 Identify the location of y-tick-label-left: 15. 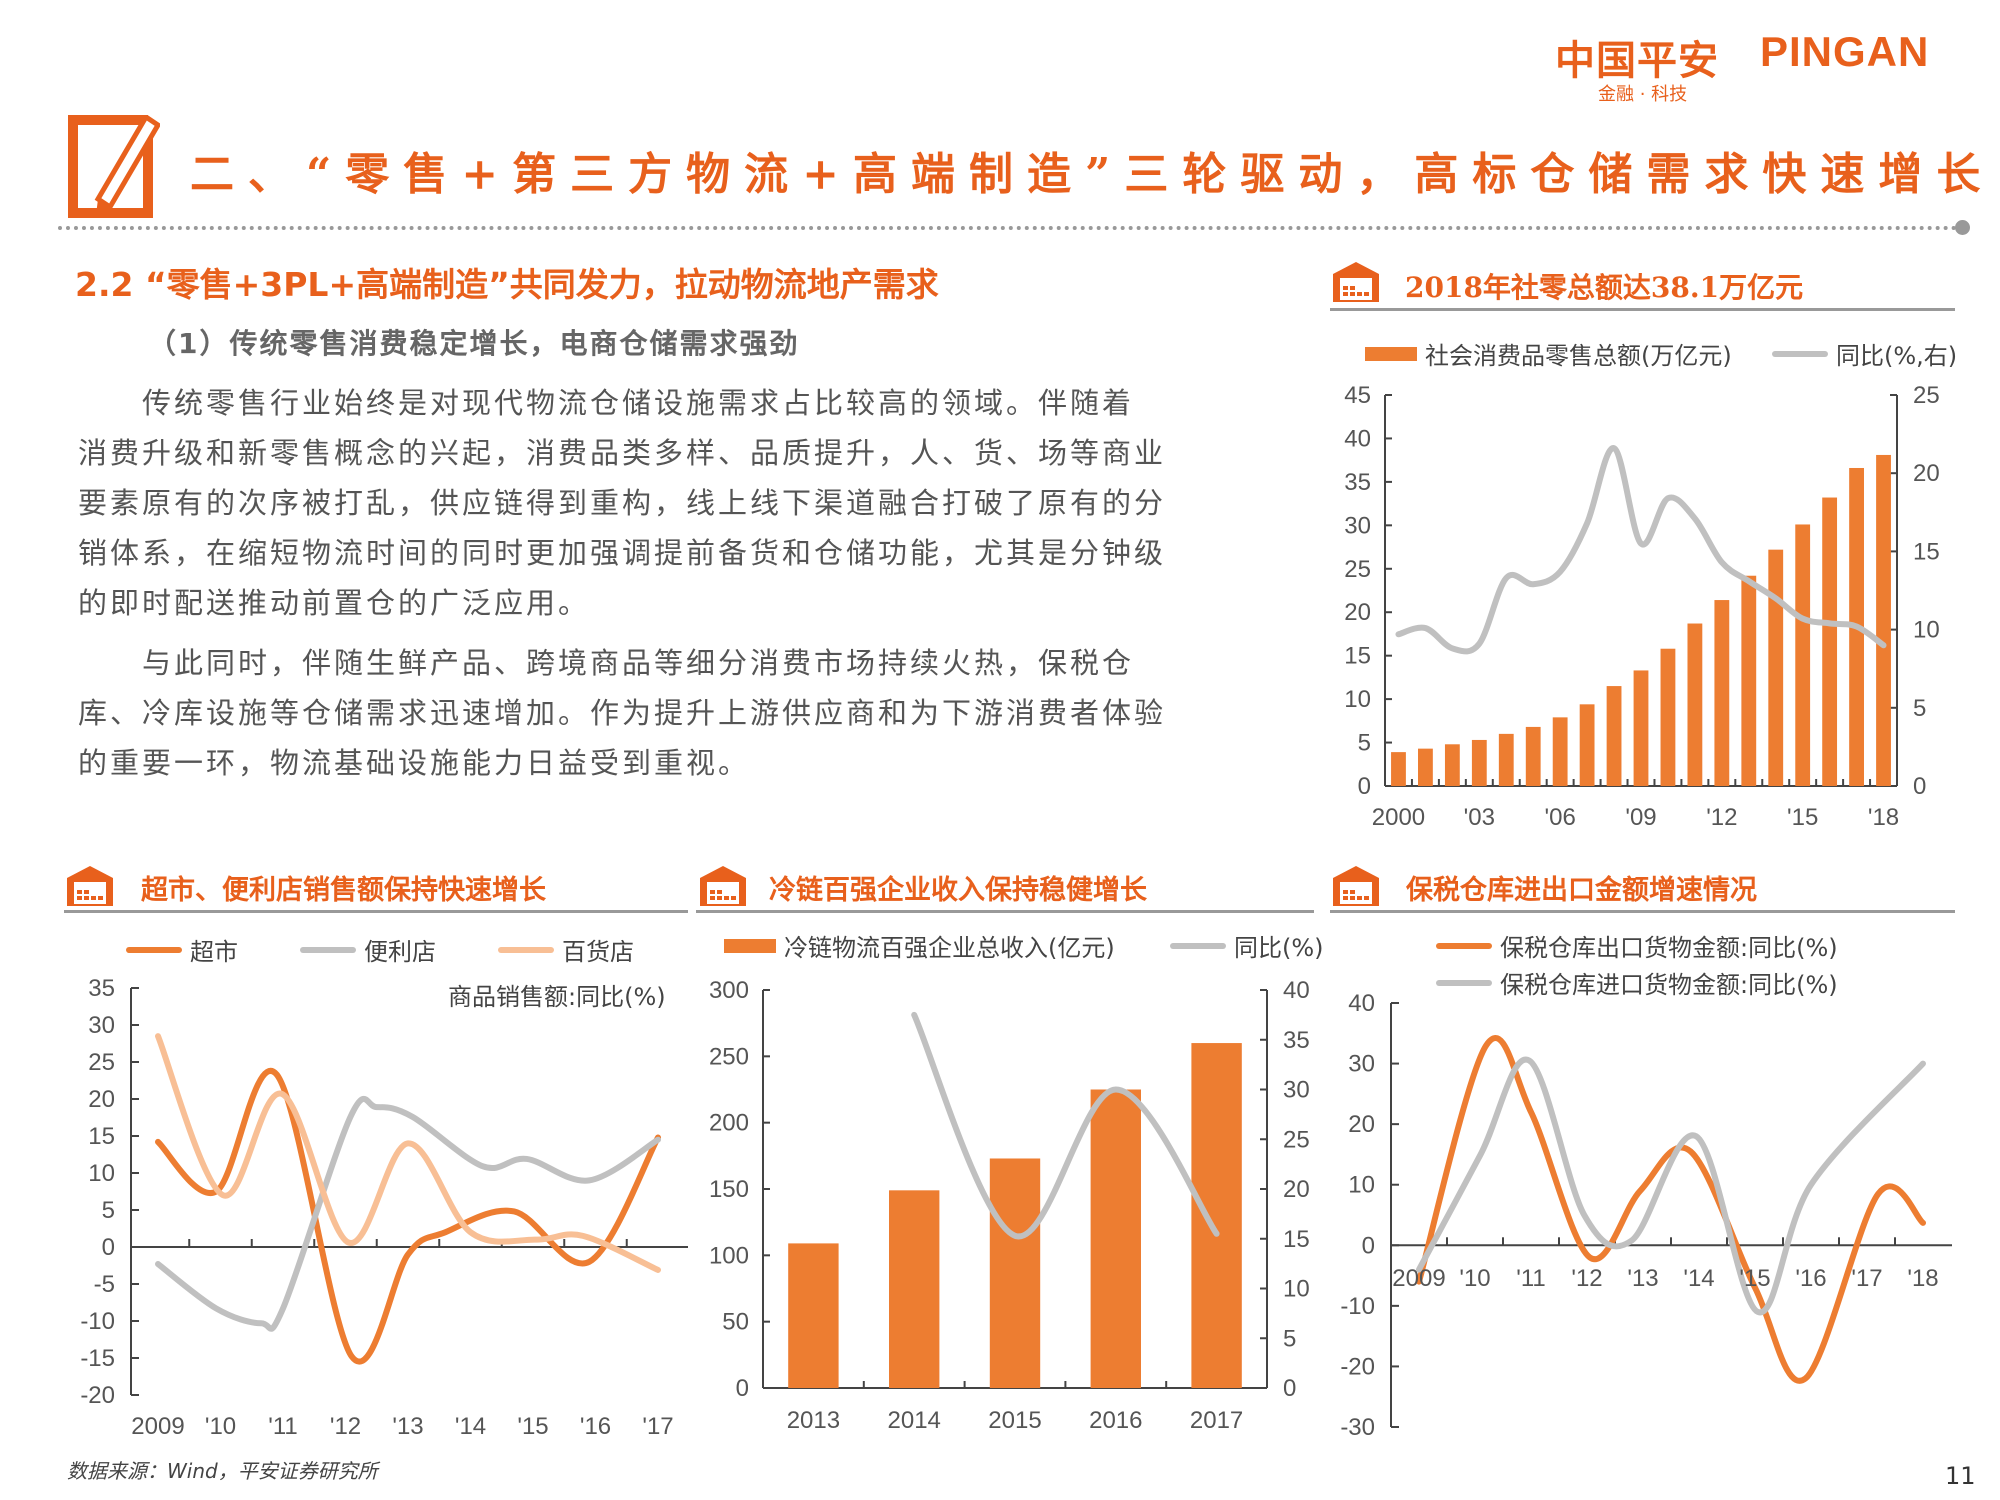
(1357, 656).